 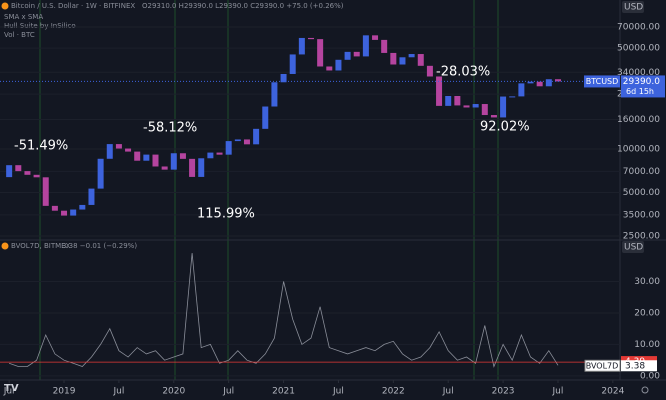 What do you see at coordinates (641, 172) in the screenshot?
I see `y-tick-label: 7000.00` at bounding box center [641, 172].